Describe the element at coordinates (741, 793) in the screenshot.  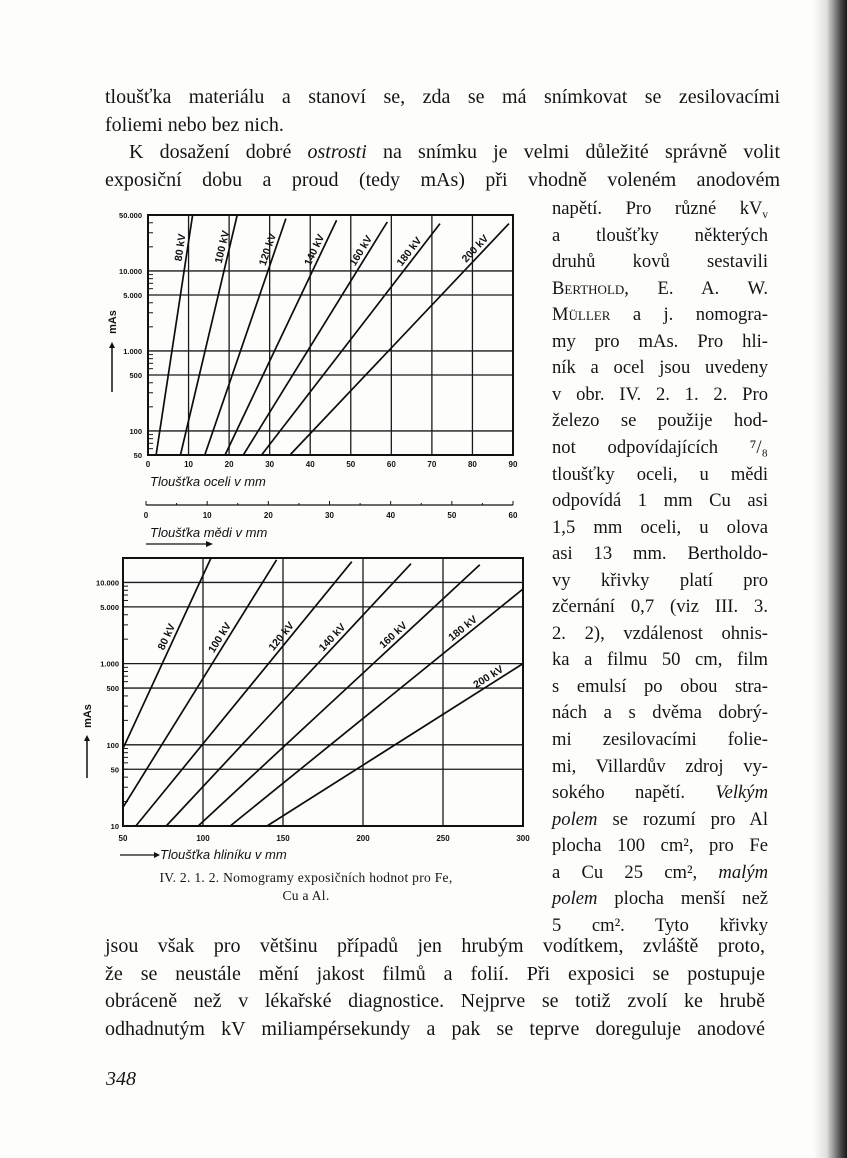
I see `text-segment: Velkým` at that location.